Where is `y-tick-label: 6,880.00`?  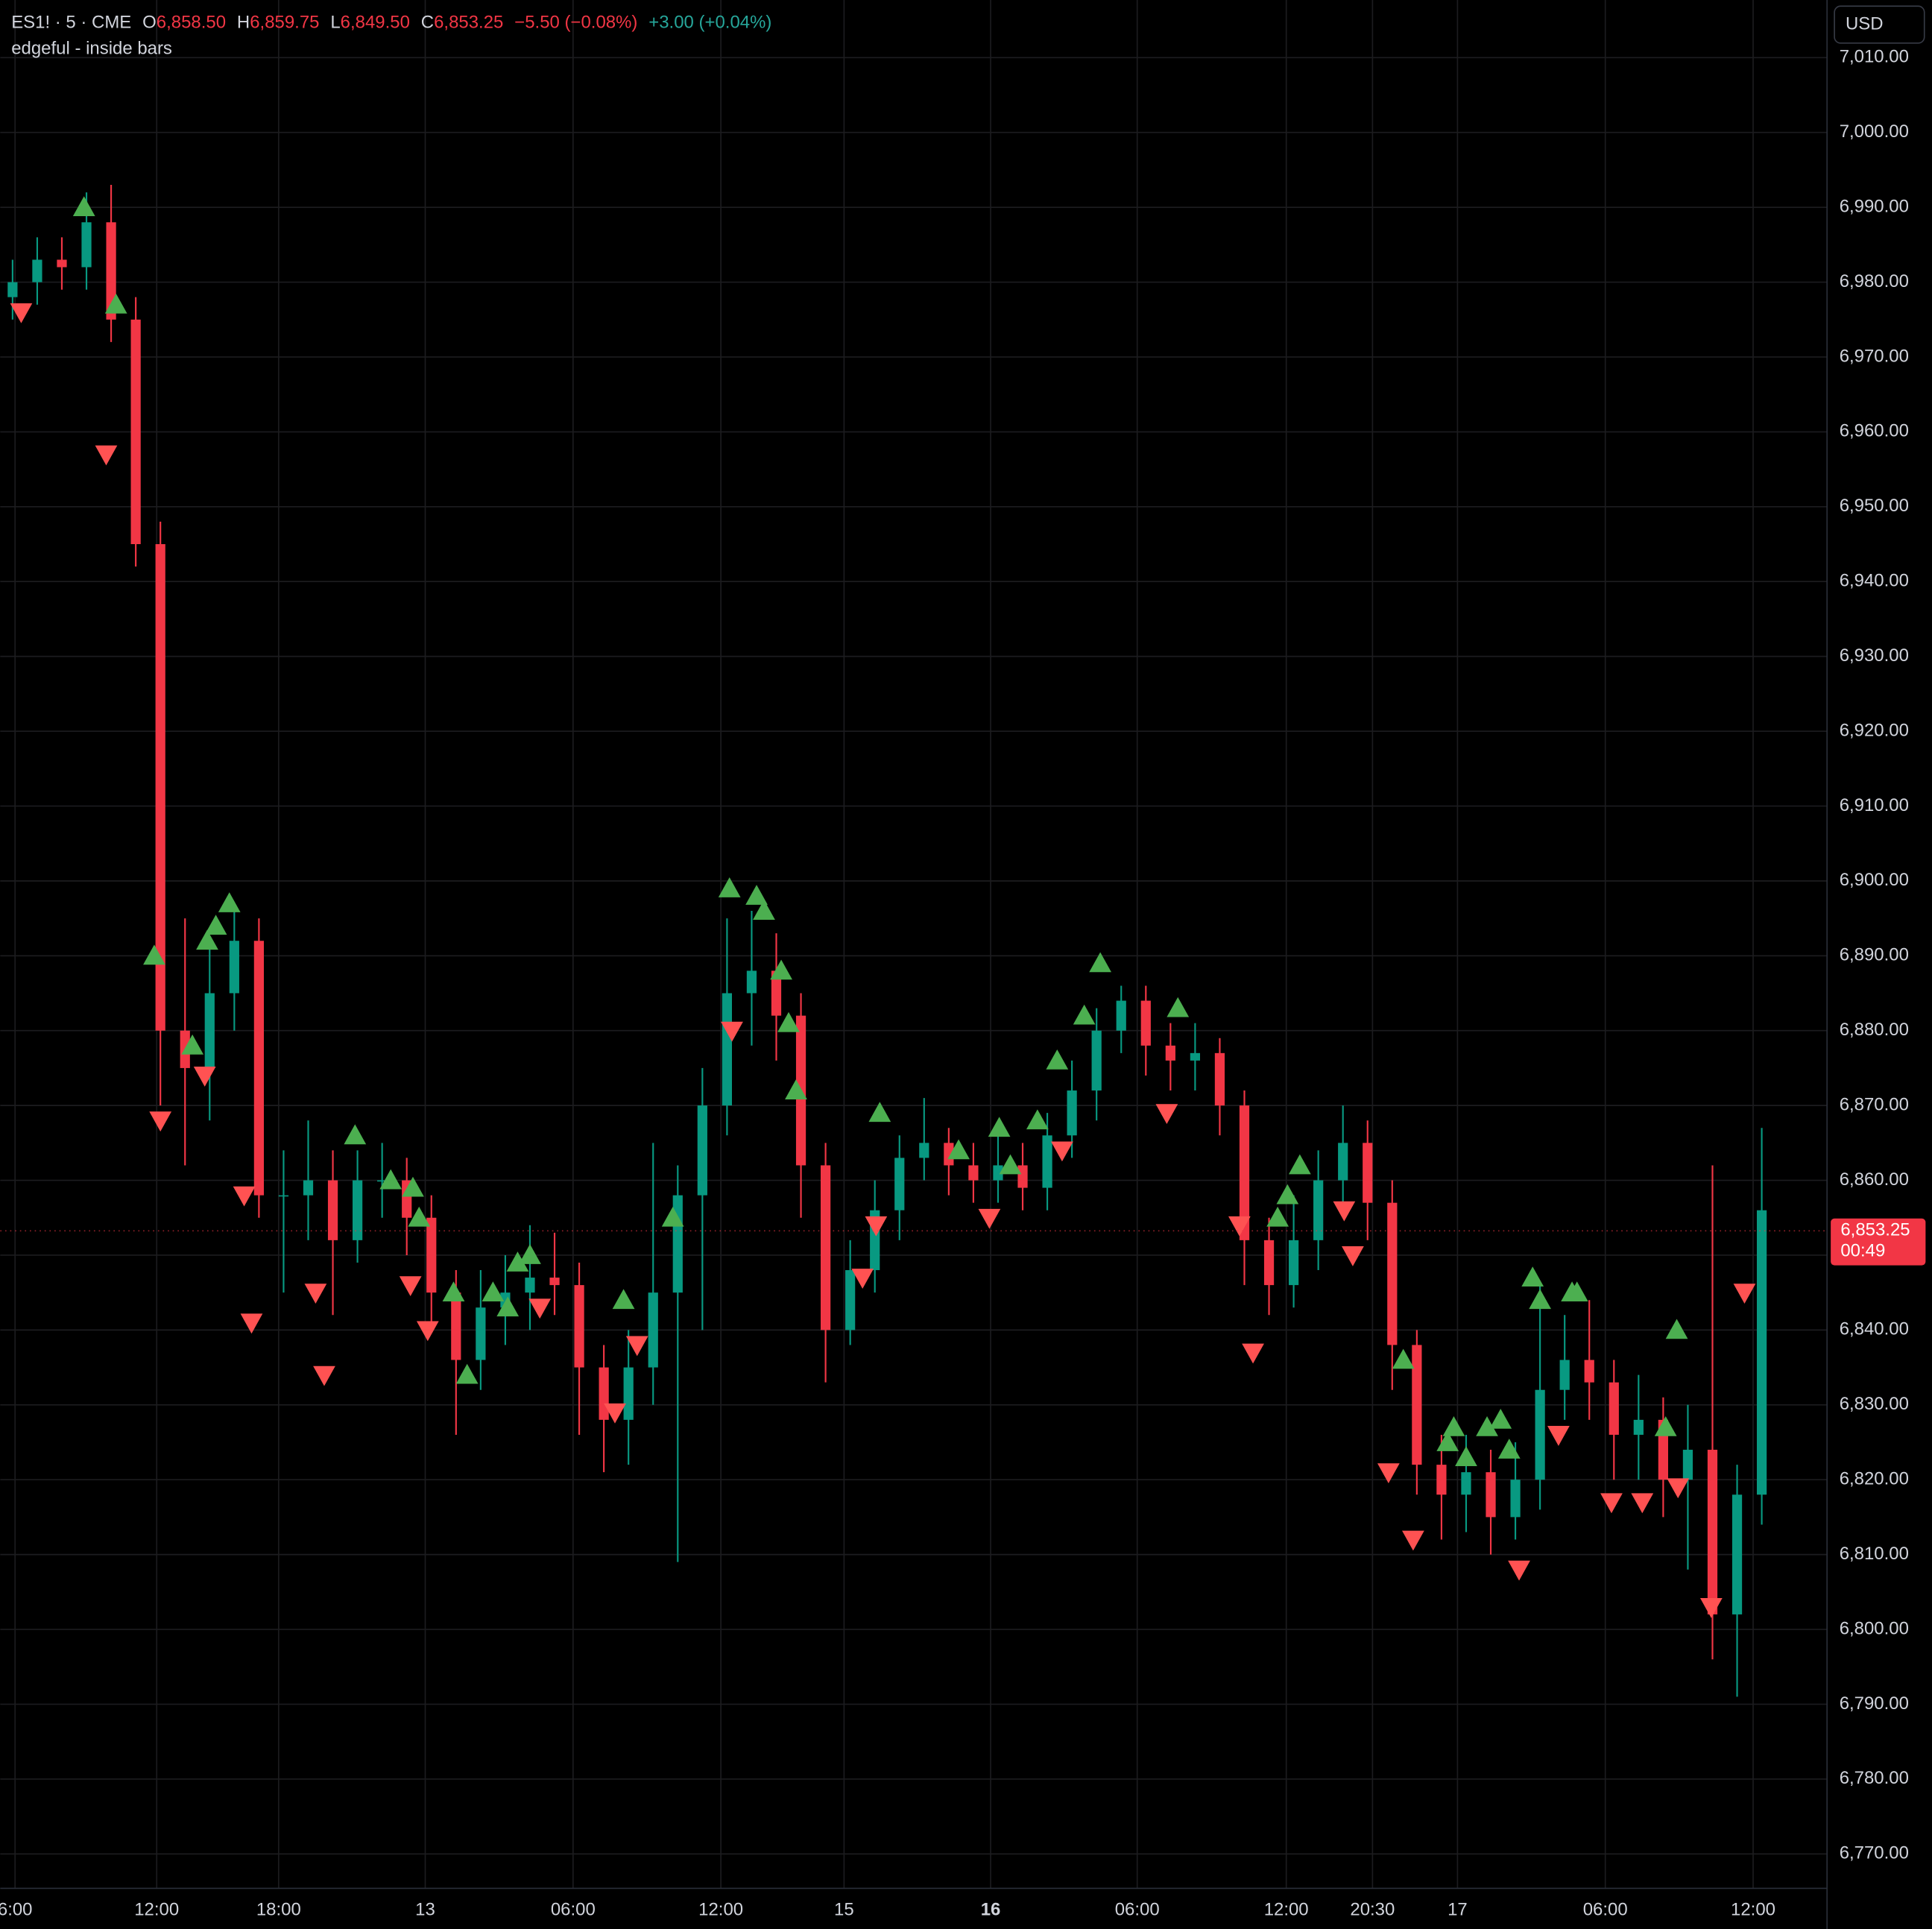
y-tick-label: 6,880.00 is located at coordinates (1875, 1030).